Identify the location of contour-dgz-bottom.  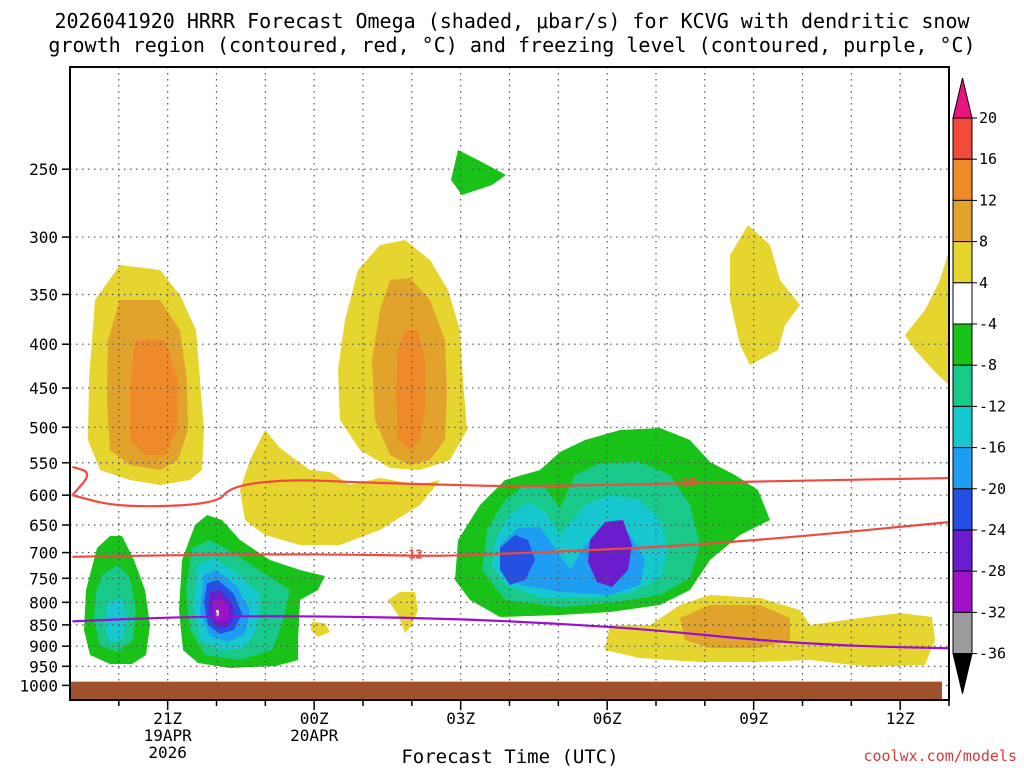
(510, 539).